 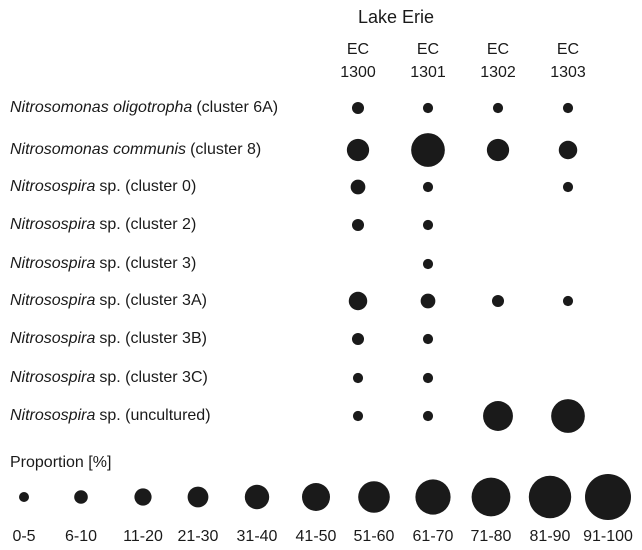 I want to click on row-label: Nitrosospira sp. (cluster 3A), so click(x=108, y=300).